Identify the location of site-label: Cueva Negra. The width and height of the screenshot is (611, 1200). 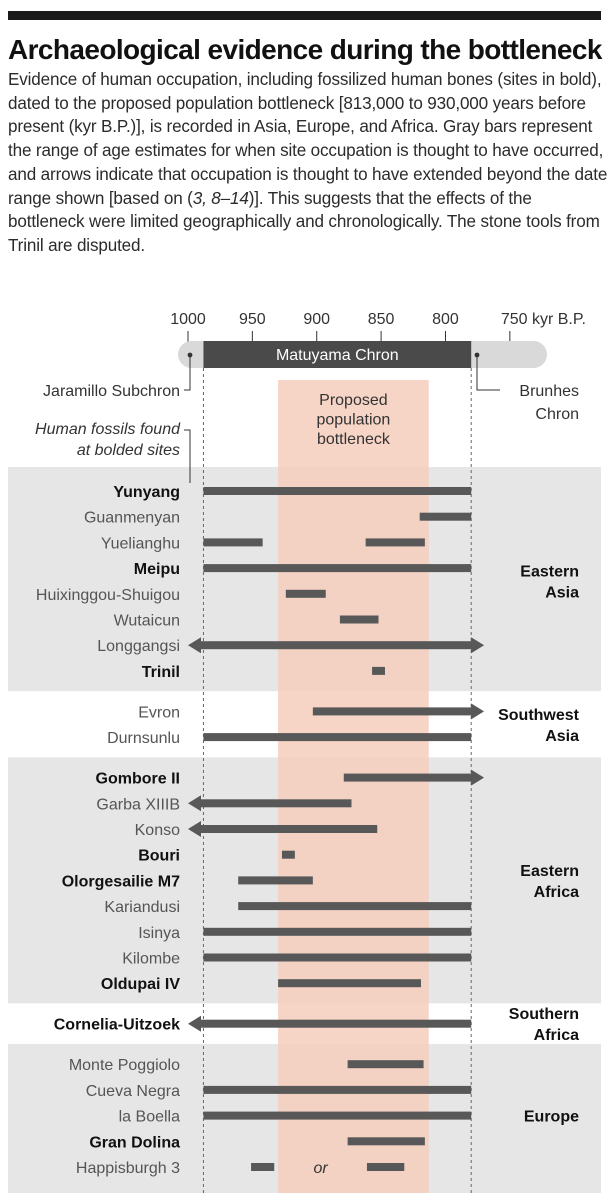
(133, 1091).